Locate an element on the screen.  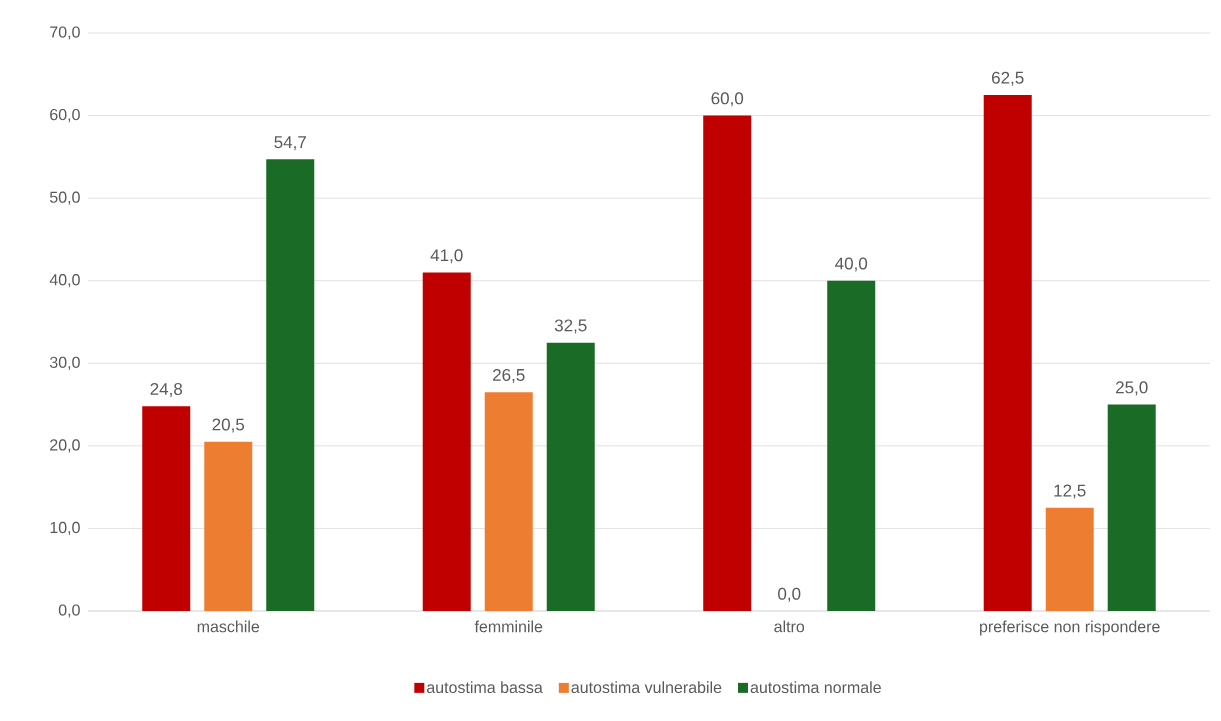
y-tick-label: 30,0 is located at coordinates (64, 363).